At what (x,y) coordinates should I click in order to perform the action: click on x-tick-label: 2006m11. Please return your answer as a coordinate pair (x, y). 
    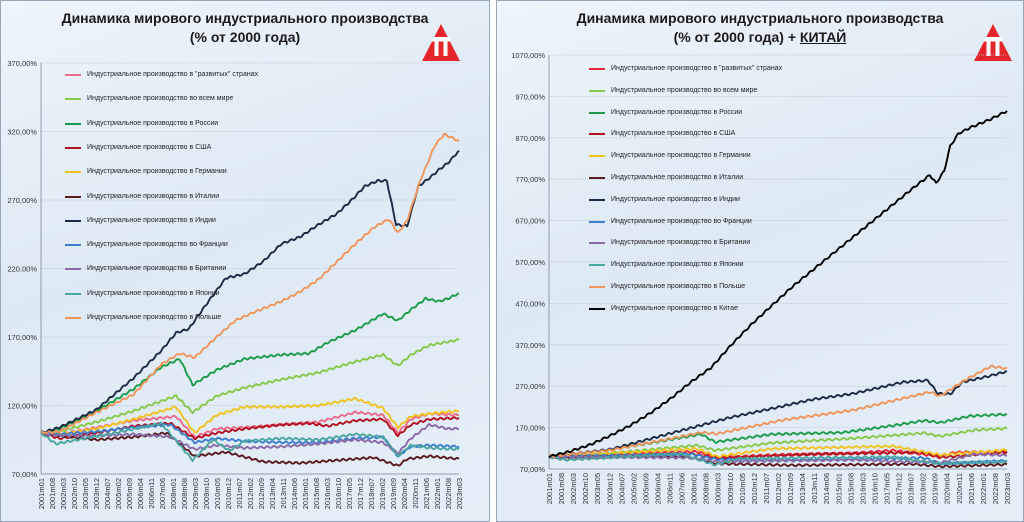
    Looking at the image, I should click on (151, 493).